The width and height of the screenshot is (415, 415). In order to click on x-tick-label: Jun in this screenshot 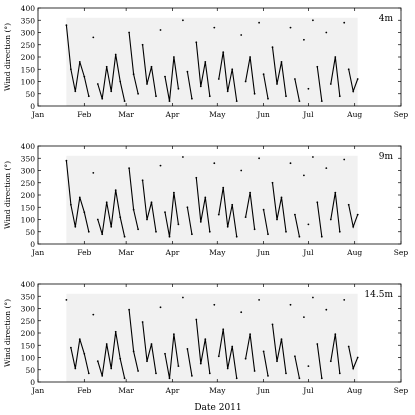, I will do `click(263, 114)`.